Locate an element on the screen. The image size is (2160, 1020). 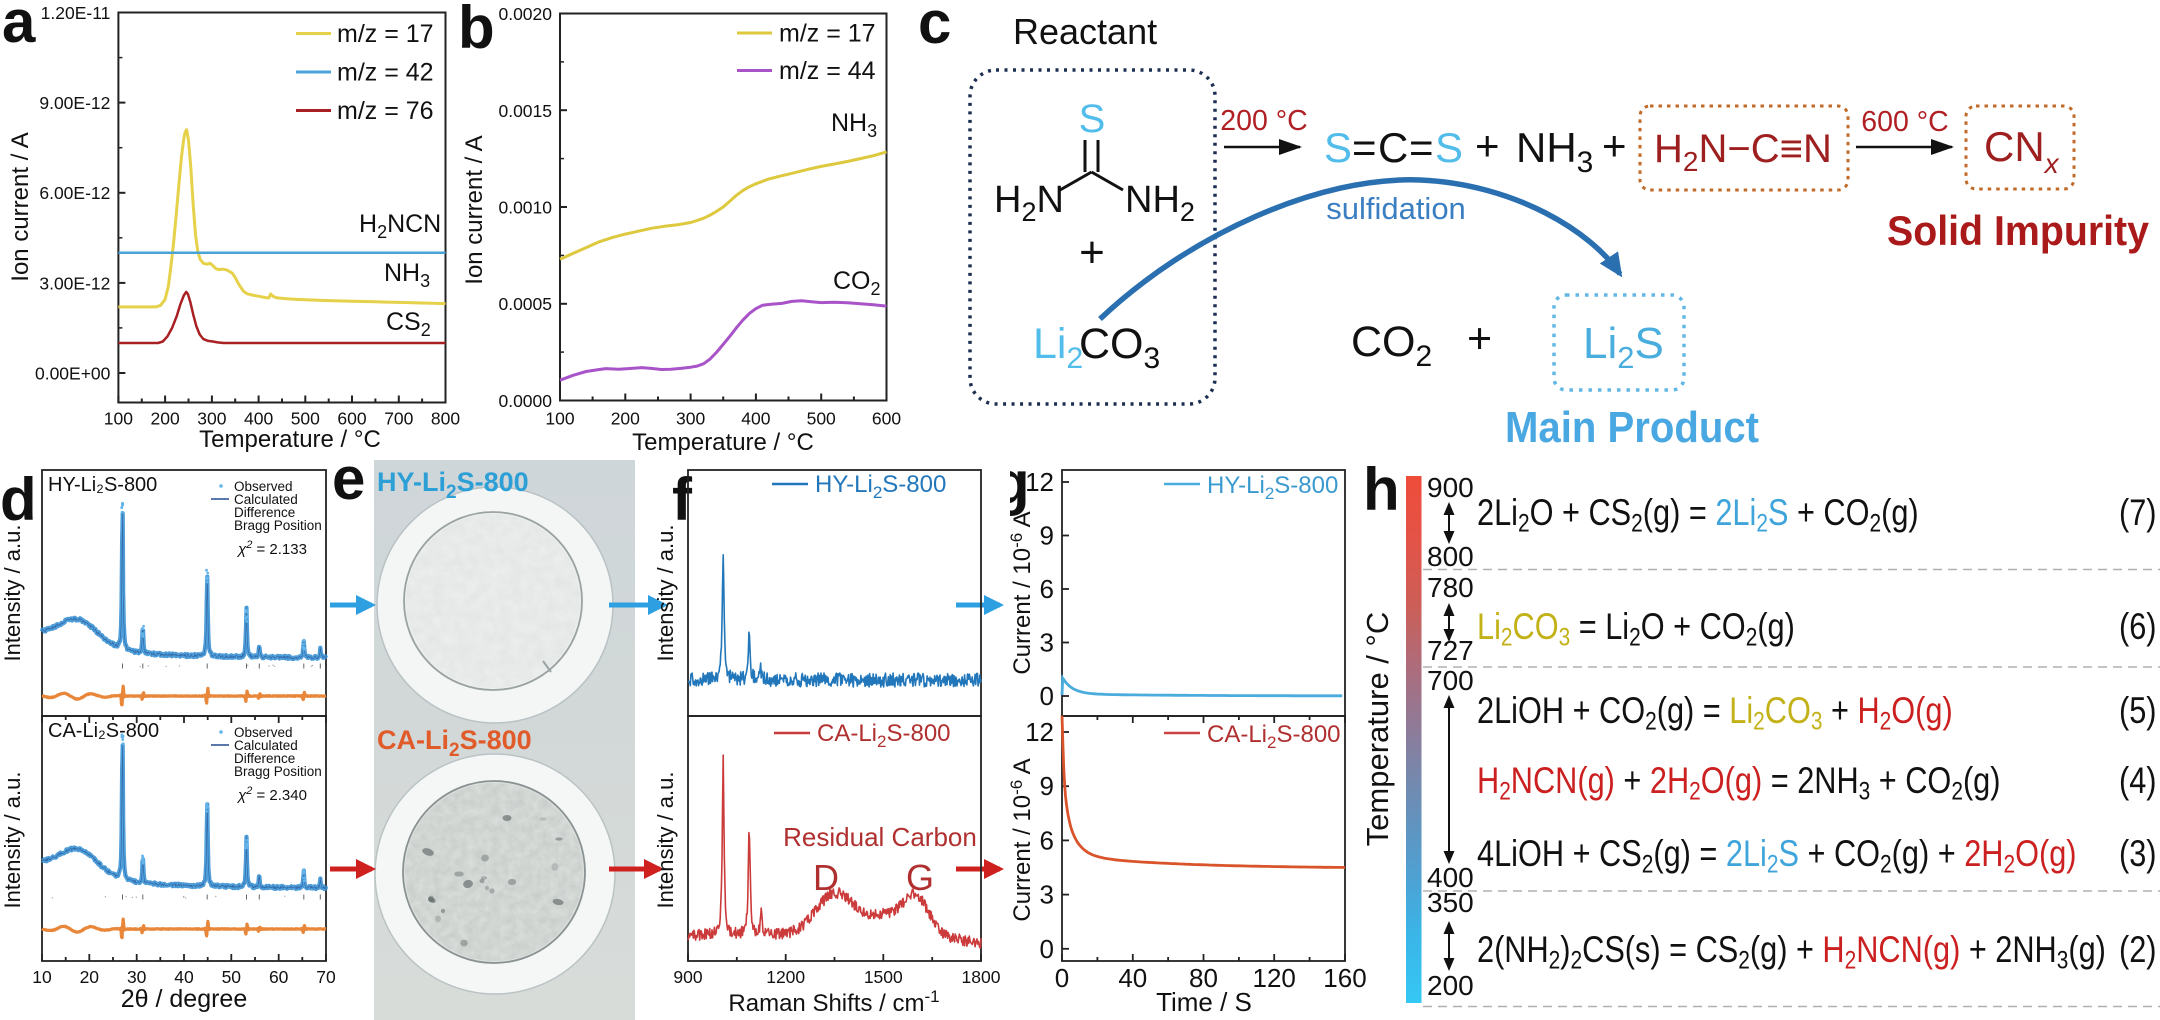
svg-text: 0.0020 is located at coordinates (525, 14).